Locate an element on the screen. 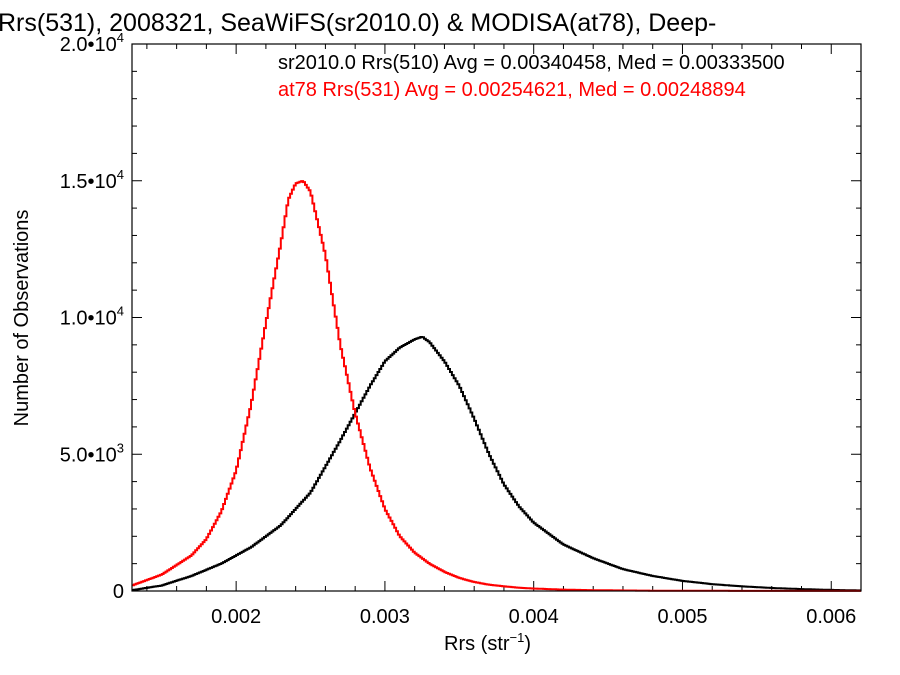  x-tick-label: 0.005 is located at coordinates (682, 617).